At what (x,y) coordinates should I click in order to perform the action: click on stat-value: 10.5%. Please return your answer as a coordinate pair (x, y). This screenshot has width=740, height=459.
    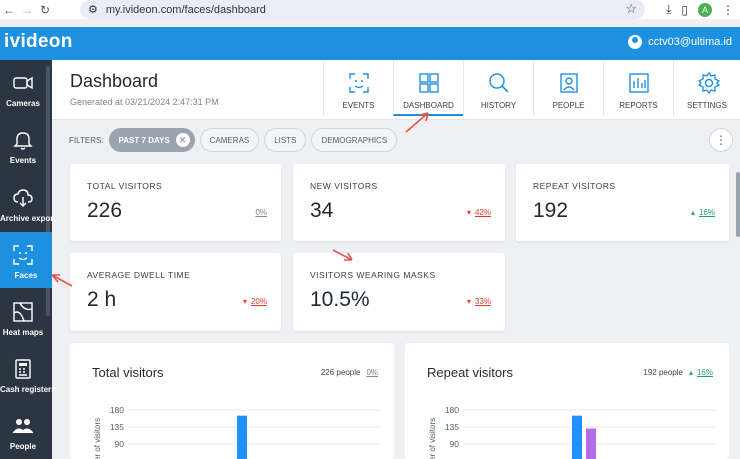
    Looking at the image, I should click on (340, 299).